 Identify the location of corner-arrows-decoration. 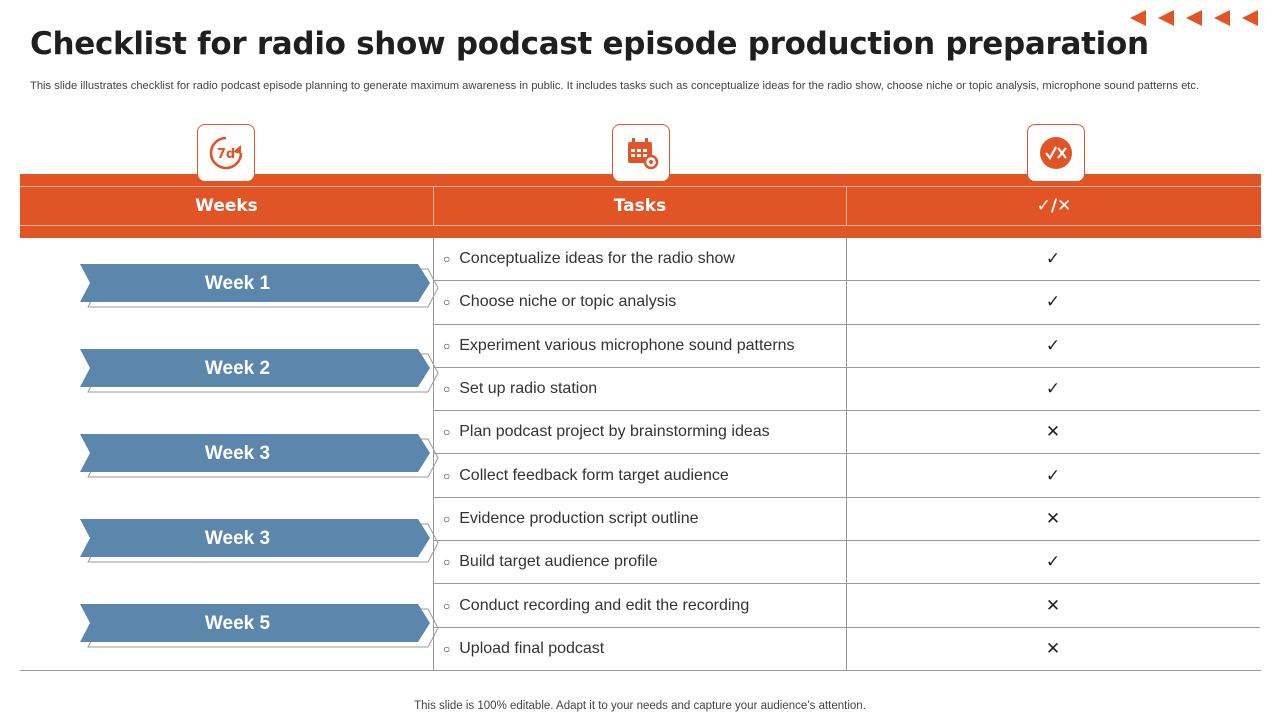
(1194, 18).